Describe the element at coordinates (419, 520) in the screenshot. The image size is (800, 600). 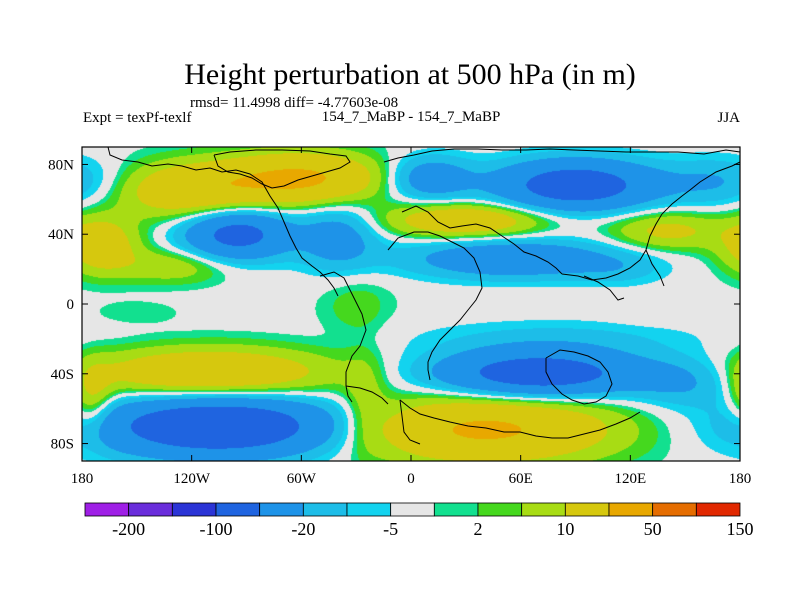
I see `colorbar: -200 -100 -20 -5 2 10 50 150` at that location.